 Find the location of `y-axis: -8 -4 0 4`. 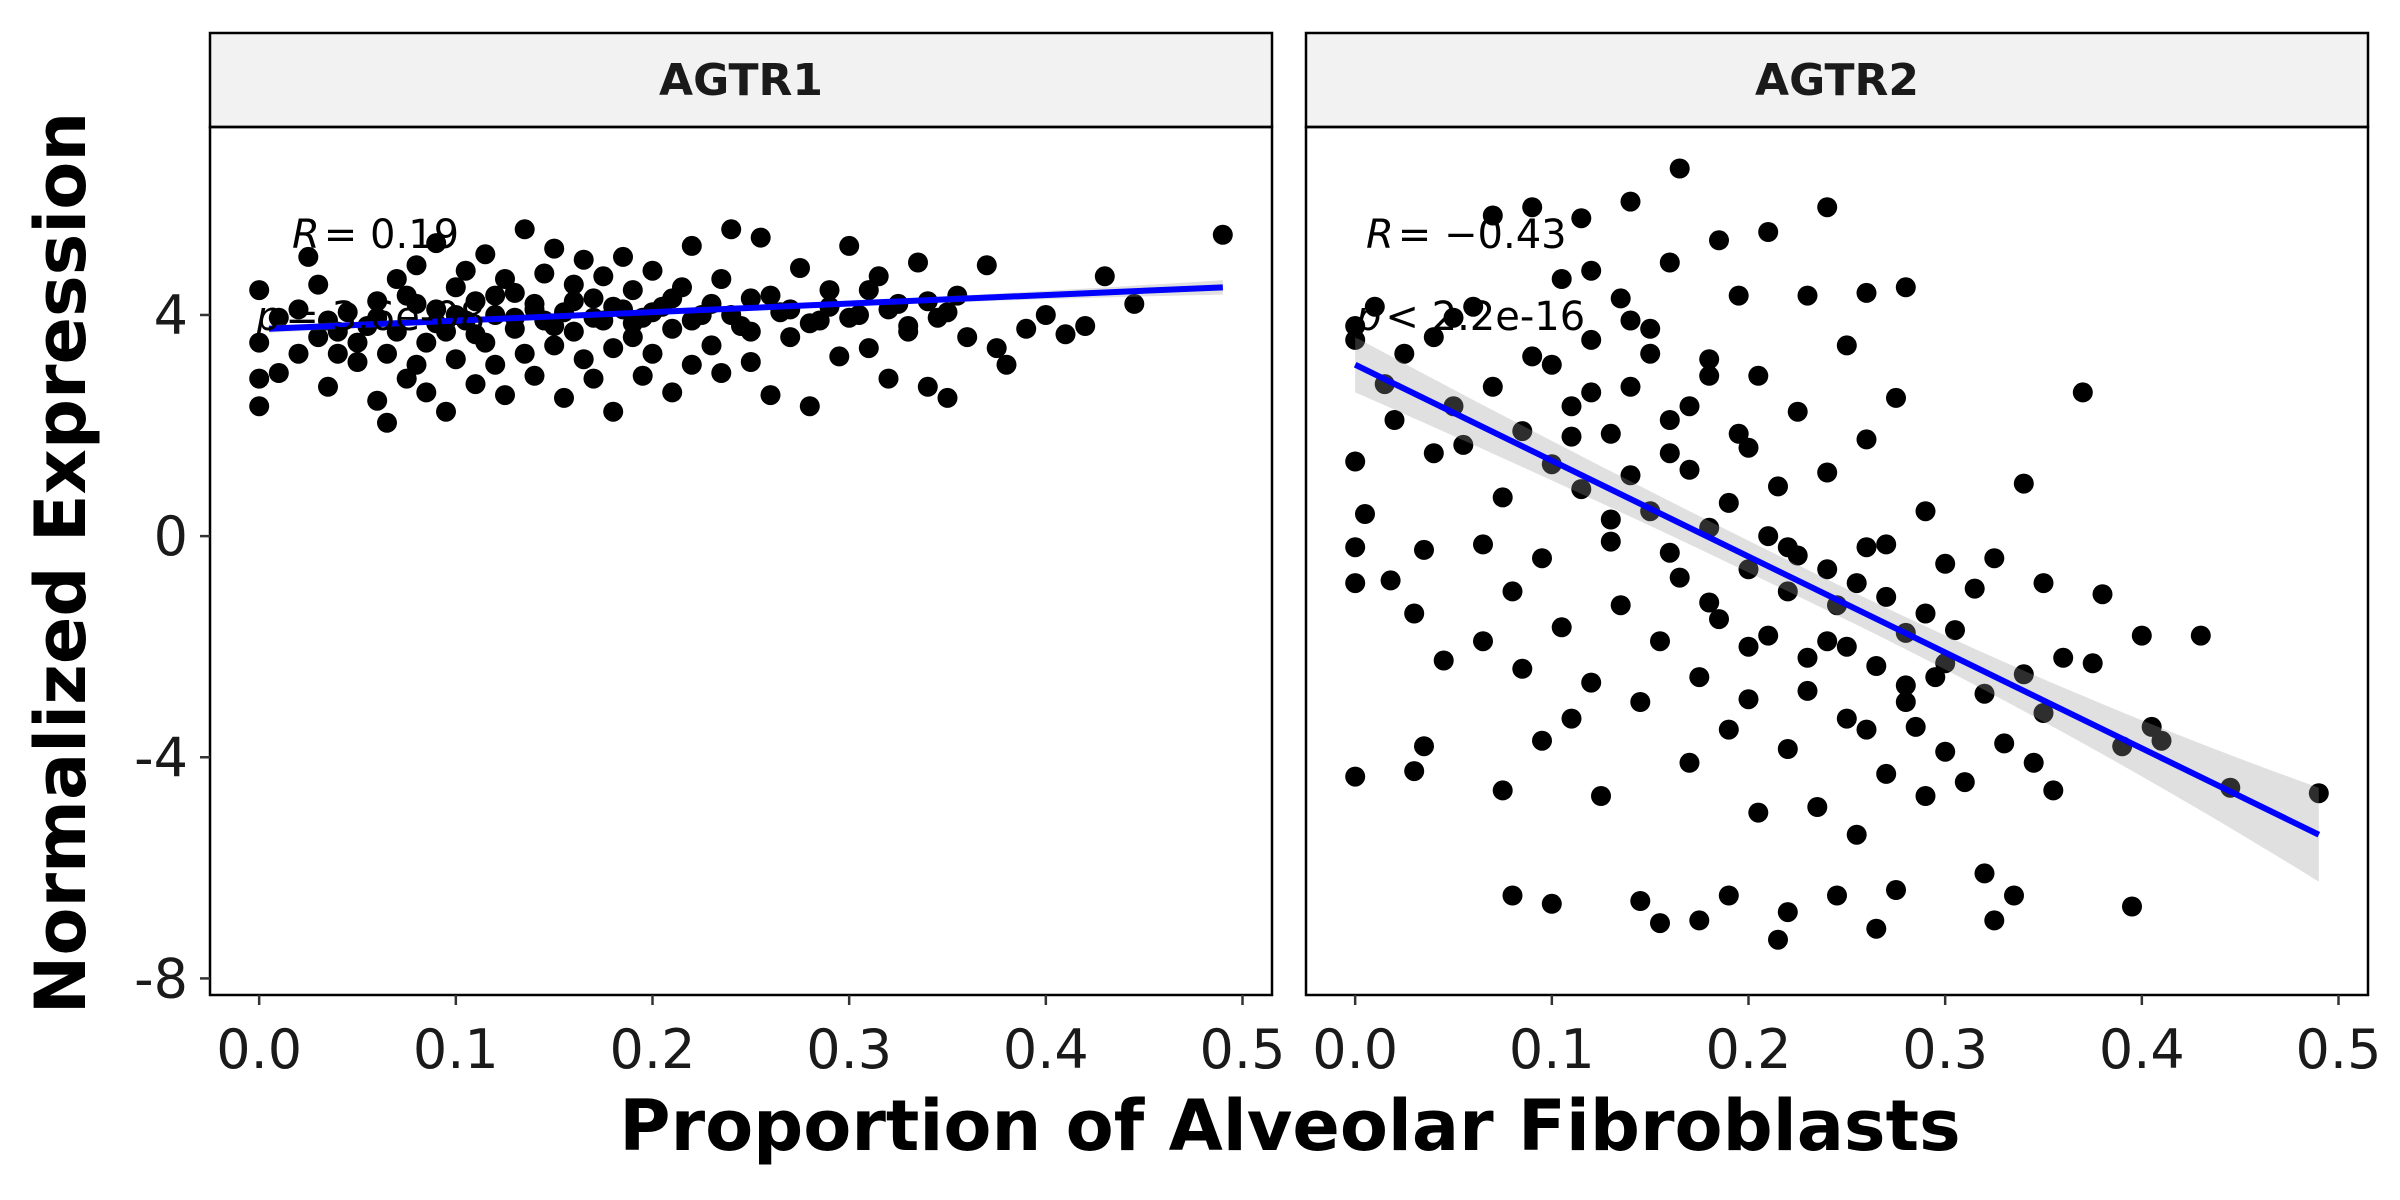

y-axis: -8 -4 0 4 is located at coordinates (172, 647).